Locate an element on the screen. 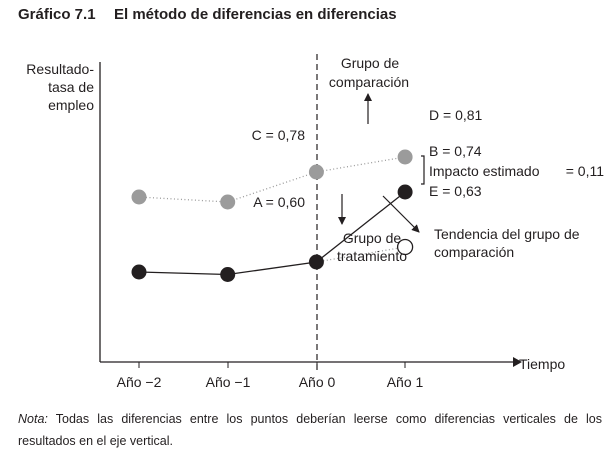 This screenshot has width=614, height=453. x-tick-label: Año 0 is located at coordinates (317, 382).